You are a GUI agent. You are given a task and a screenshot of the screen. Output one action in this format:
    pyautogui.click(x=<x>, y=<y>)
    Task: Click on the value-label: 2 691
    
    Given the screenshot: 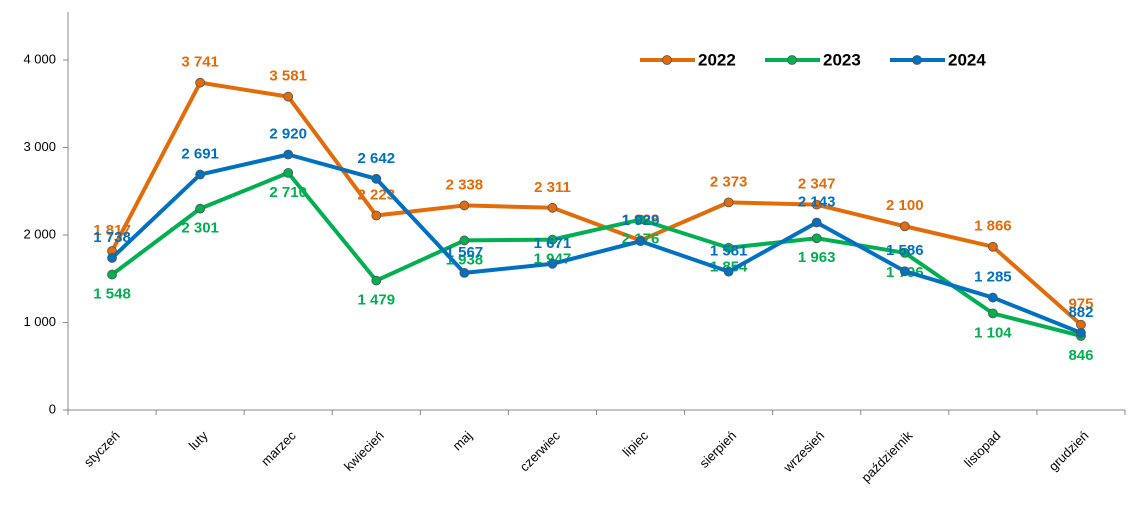 What is the action you would take?
    pyautogui.click(x=200, y=154)
    